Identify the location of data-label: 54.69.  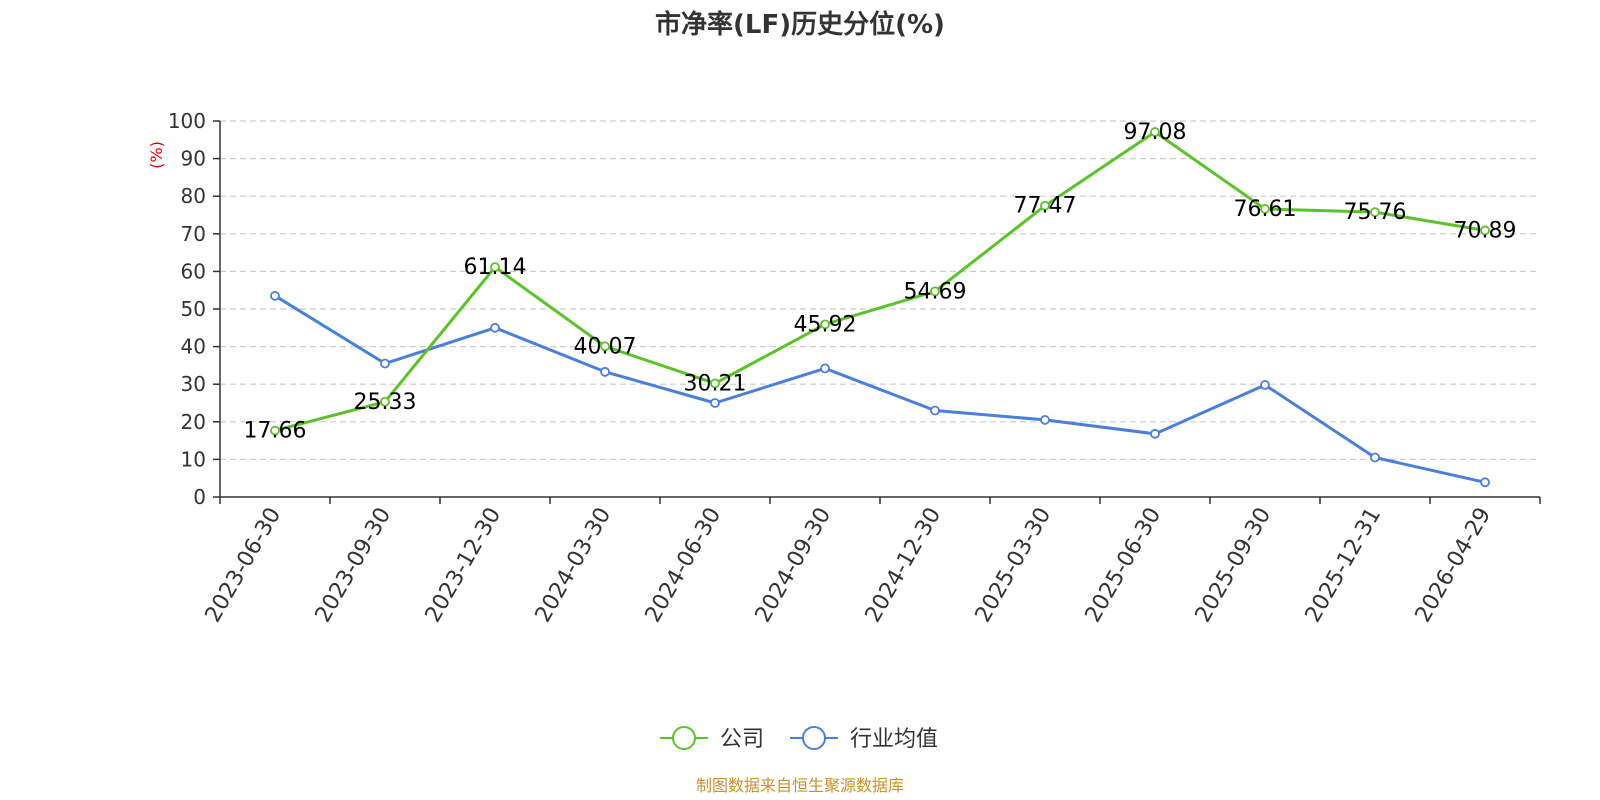
(935, 291).